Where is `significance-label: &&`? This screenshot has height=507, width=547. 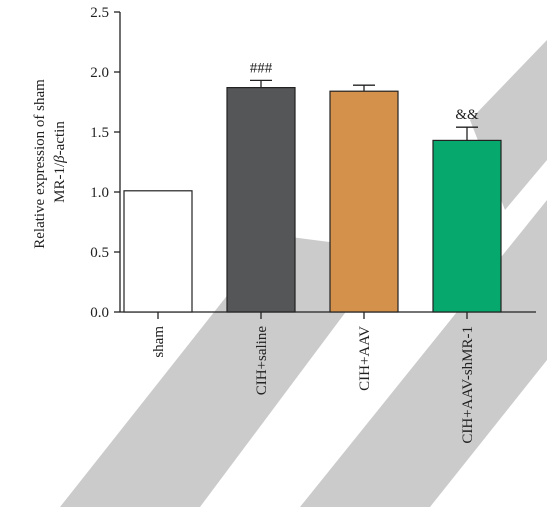 significance-label: && is located at coordinates (467, 115).